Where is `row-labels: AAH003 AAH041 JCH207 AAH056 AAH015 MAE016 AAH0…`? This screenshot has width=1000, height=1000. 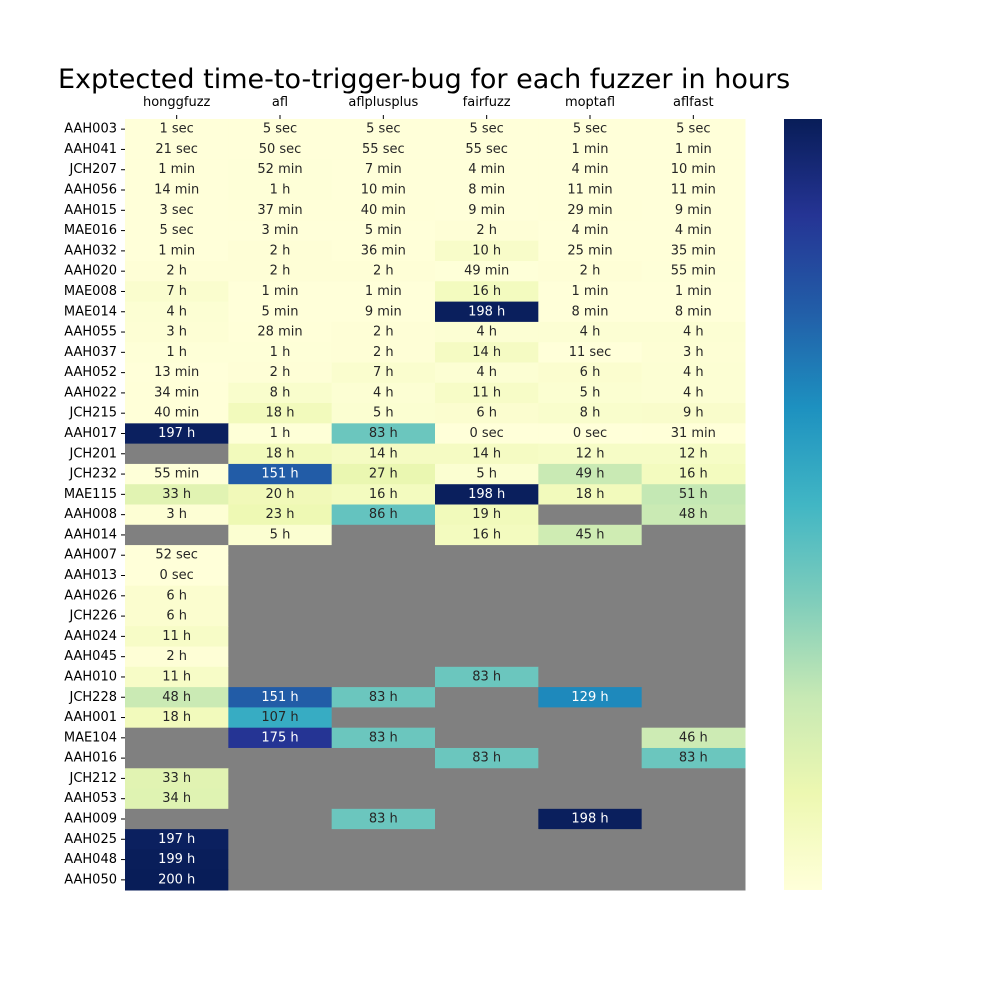 row-labels: AAH003 AAH041 JCH207 AAH056 AAH015 MAE016 AAH0… is located at coordinates (94, 504).